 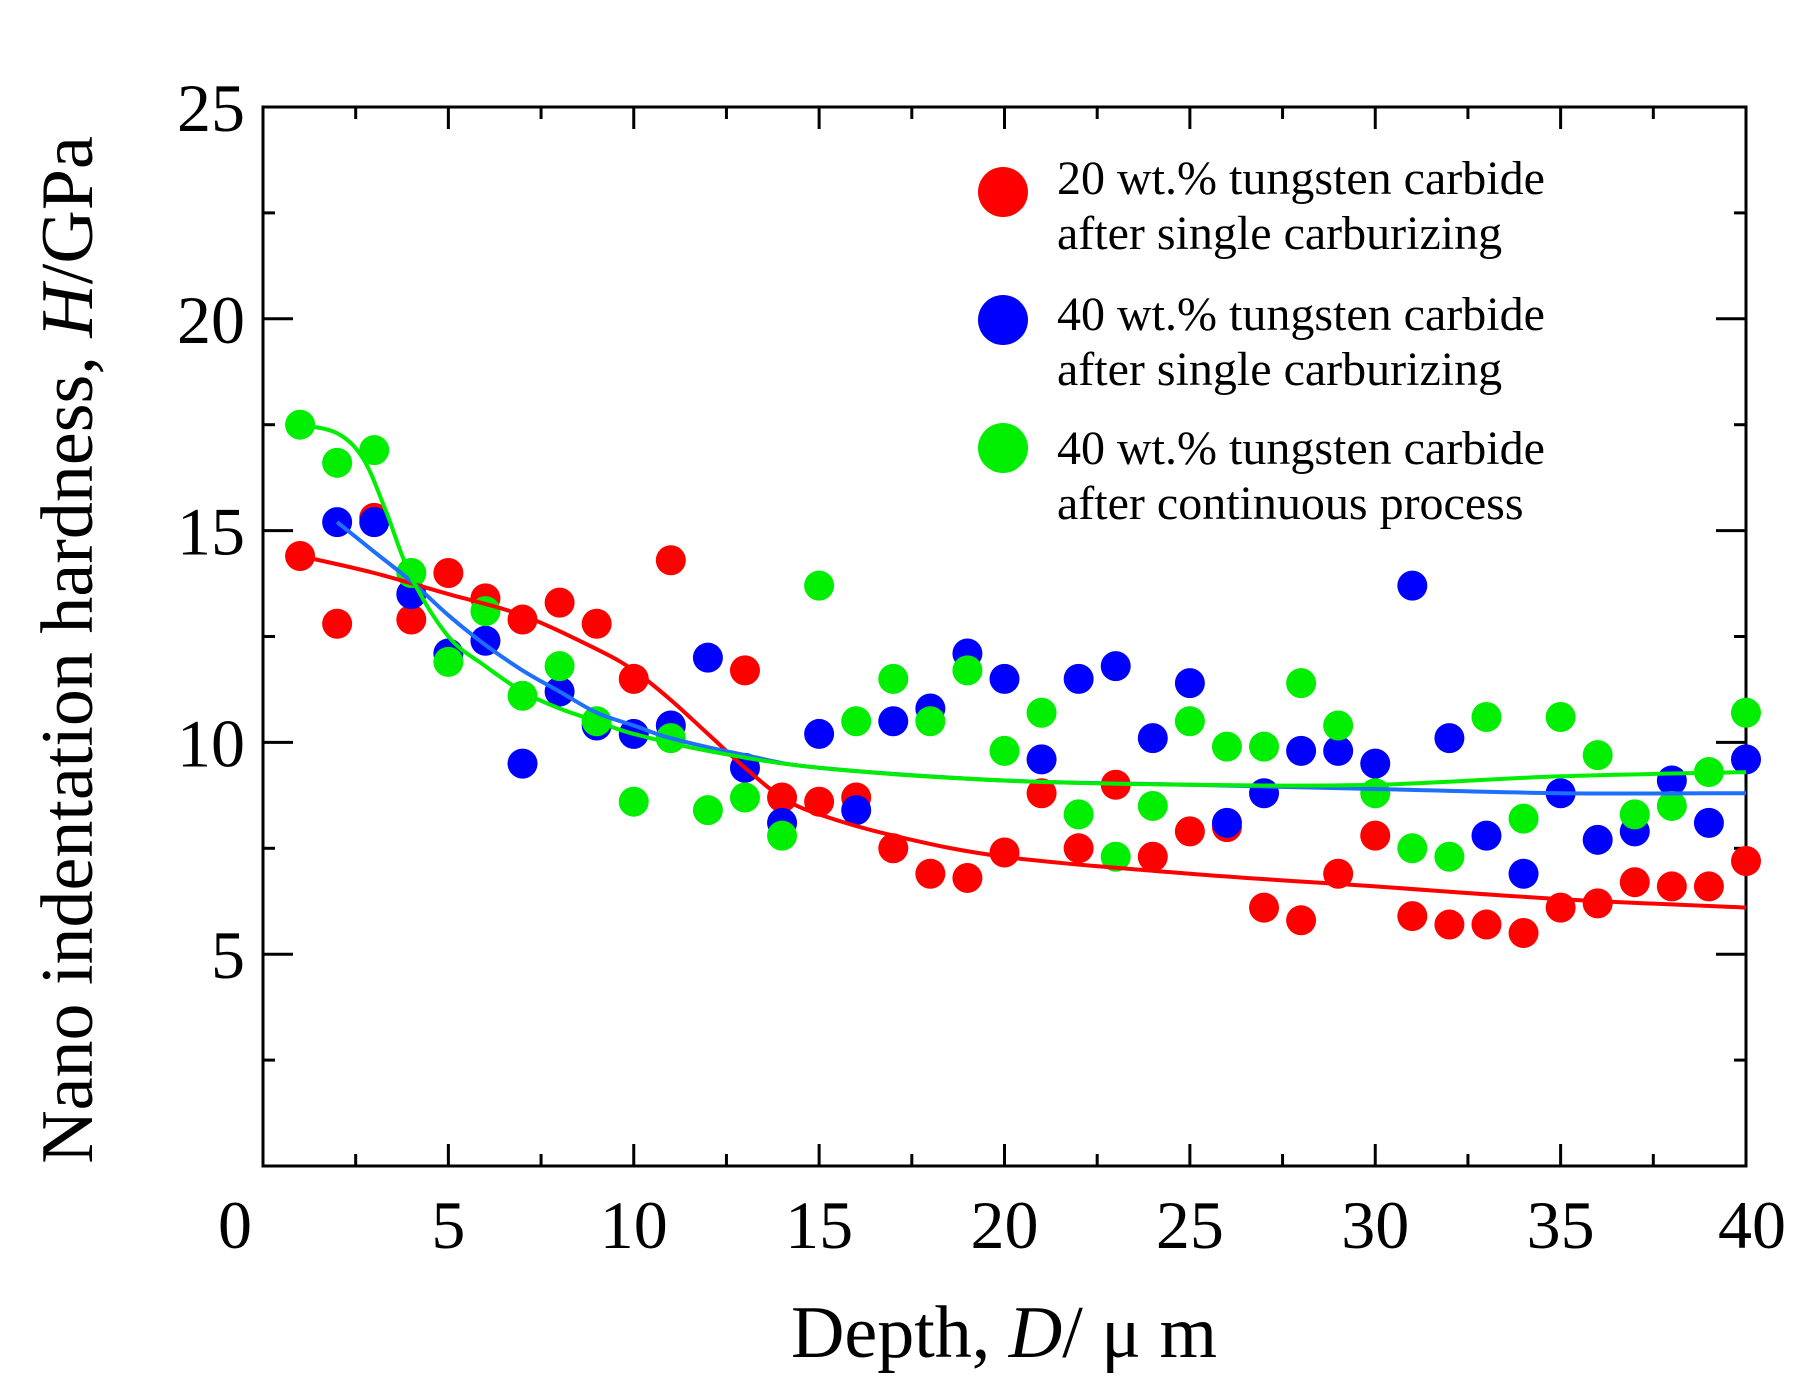 What do you see at coordinates (1002, 1225) in the screenshot?
I see `x-tick-labels: 0 5 10 15 20 25 30 35 40` at bounding box center [1002, 1225].